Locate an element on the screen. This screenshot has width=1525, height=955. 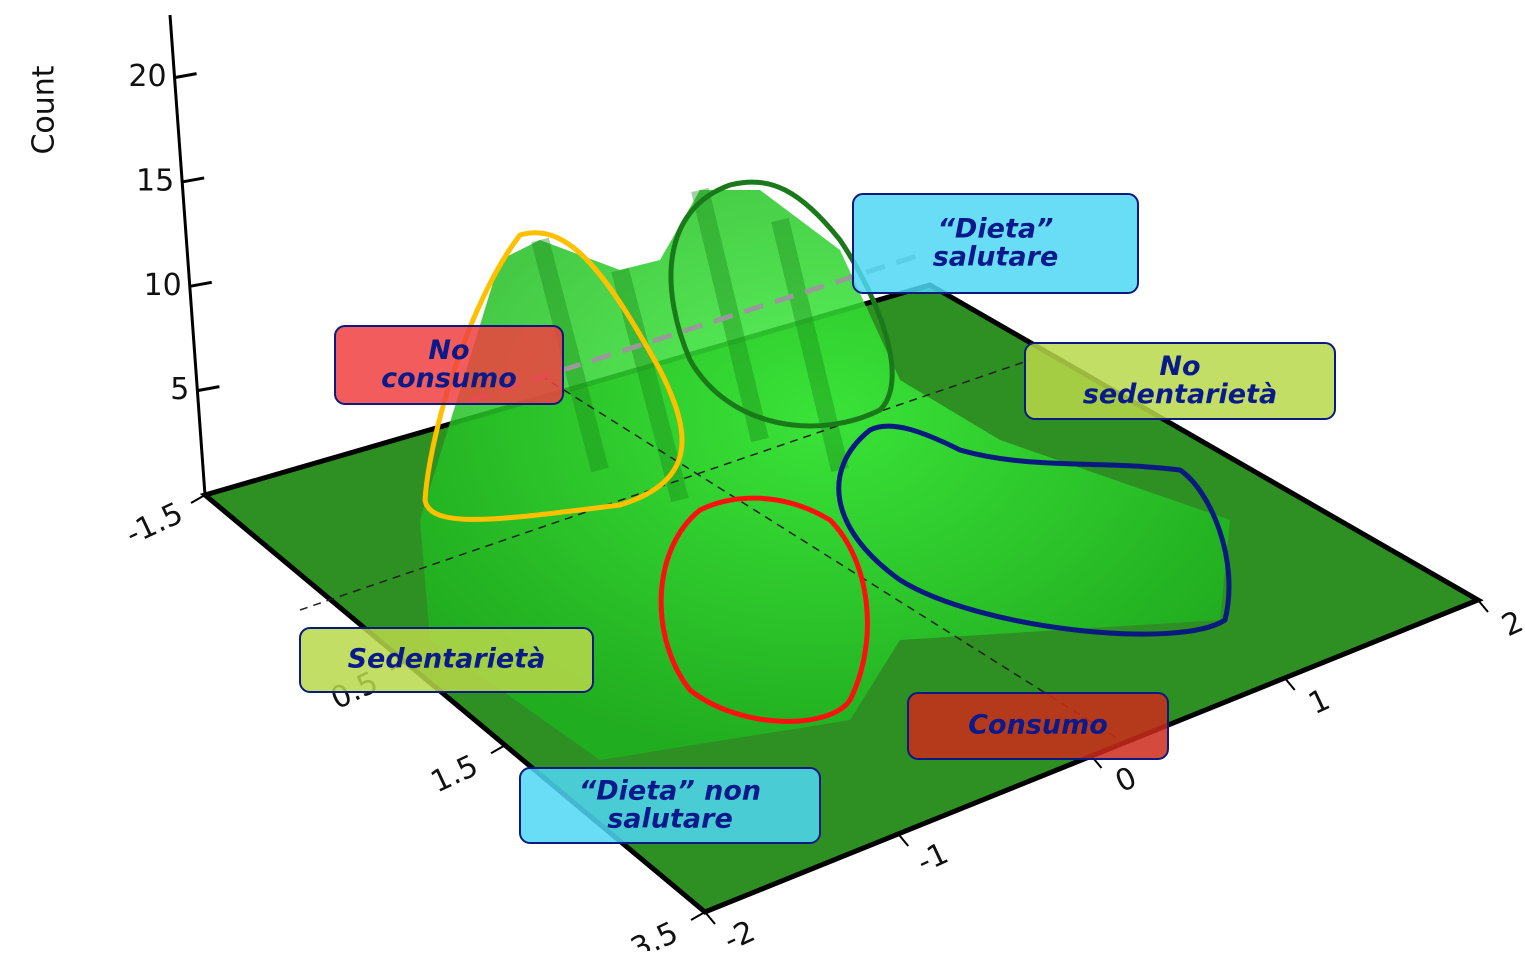
y-tick-label: 1 is located at coordinates (1319, 702).